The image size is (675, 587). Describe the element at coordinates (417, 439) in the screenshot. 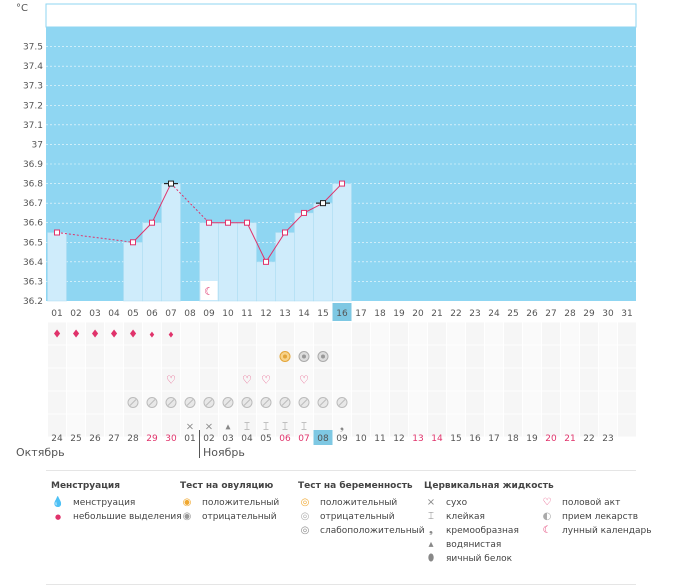

I see `calendar-date-label: 13` at that location.